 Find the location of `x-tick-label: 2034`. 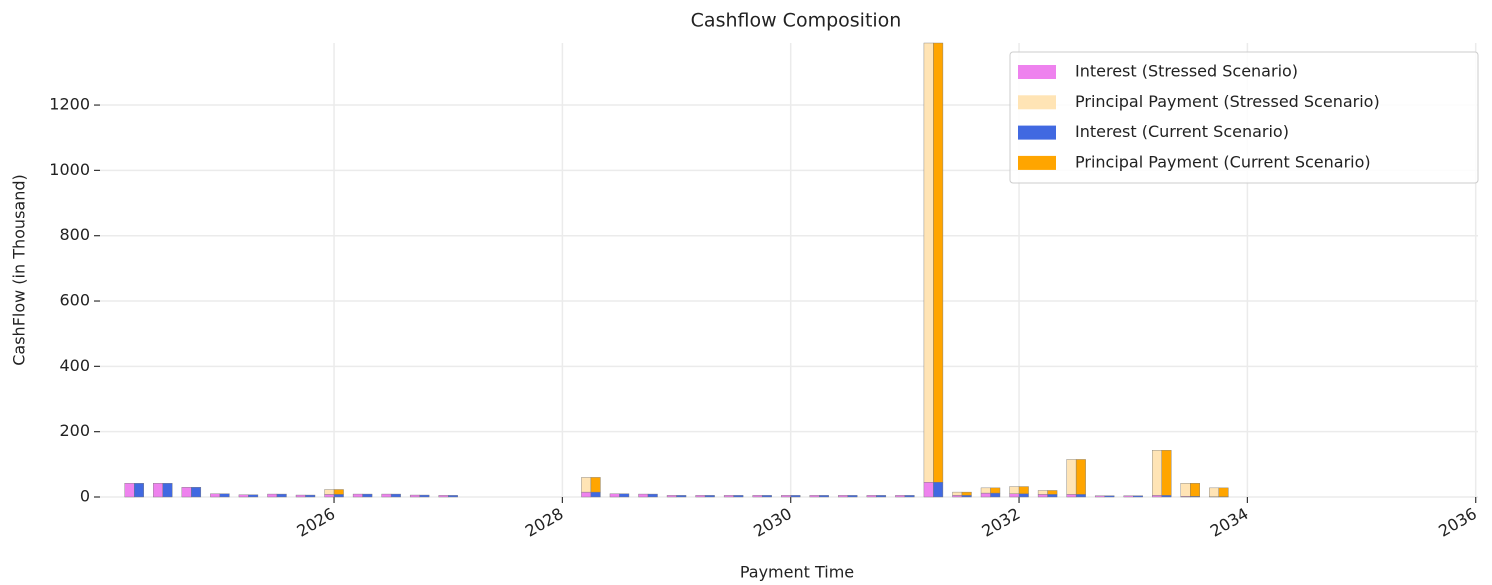

x-tick-label: 2034 is located at coordinates (1229, 522).